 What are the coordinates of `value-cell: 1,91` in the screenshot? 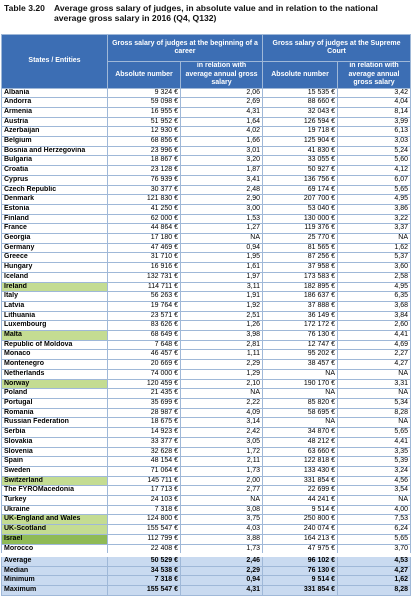 It's located at (221, 296).